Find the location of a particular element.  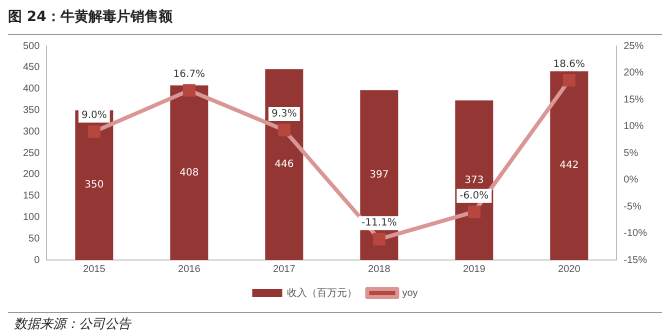

y2-tick-label: 10% is located at coordinates (634, 126).